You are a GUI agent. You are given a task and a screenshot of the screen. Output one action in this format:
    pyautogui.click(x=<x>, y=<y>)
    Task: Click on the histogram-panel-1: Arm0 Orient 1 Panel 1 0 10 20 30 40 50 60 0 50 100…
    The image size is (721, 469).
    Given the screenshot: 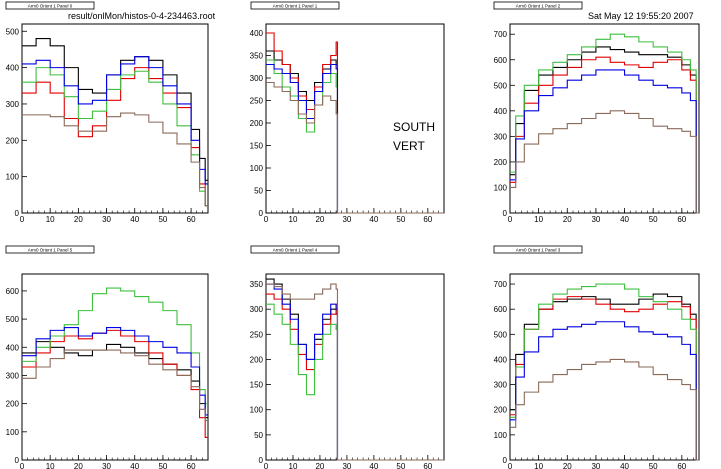 What is the action you would take?
    pyautogui.click(x=347, y=112)
    